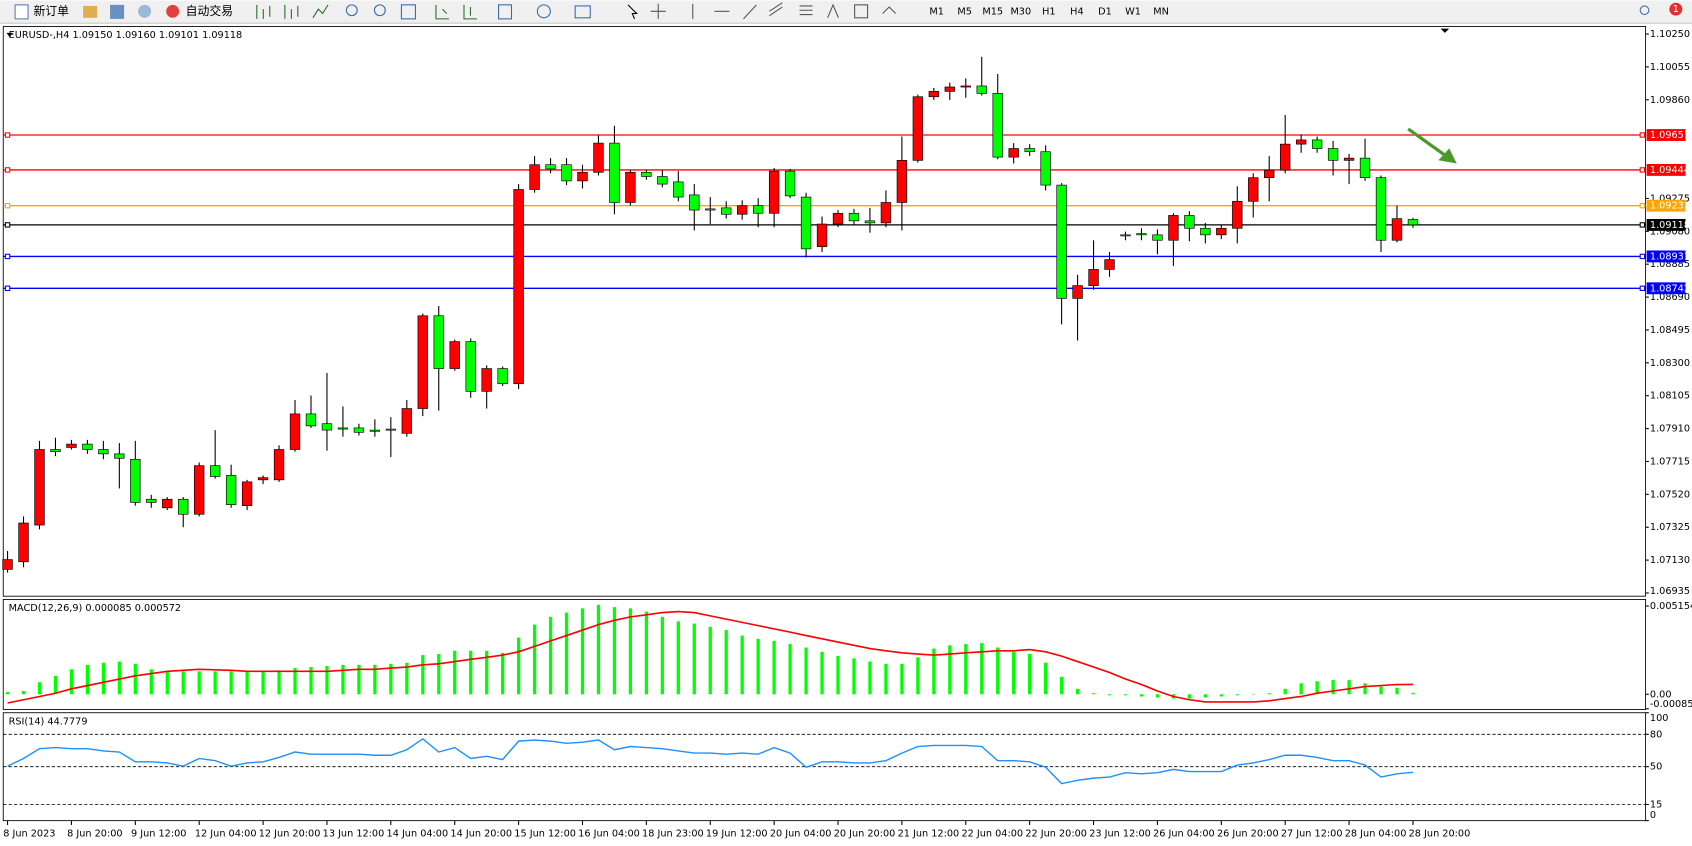  I want to click on timeframe-button: M15, so click(992, 11).